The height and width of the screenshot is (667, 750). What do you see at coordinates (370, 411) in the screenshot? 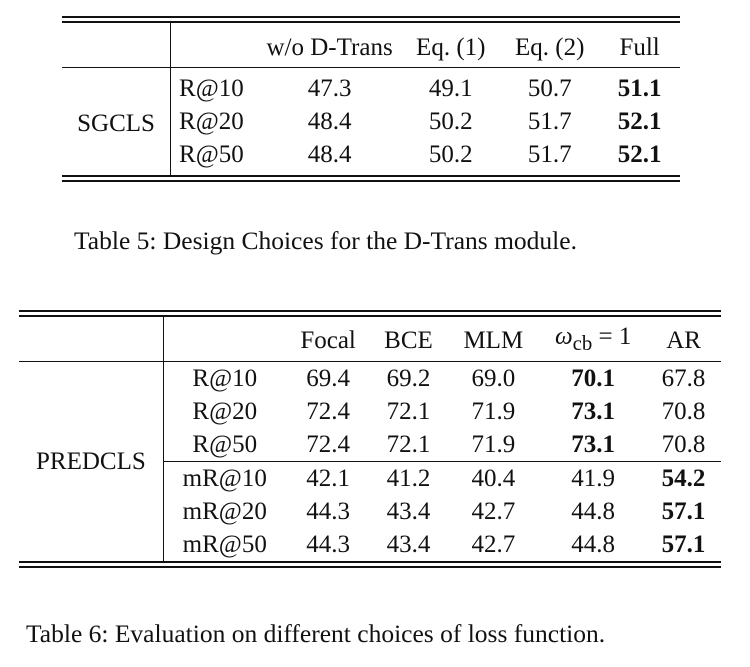
I see `table-row: R@20 72.4 72.1 71.9 73.1 70.8` at bounding box center [370, 411].